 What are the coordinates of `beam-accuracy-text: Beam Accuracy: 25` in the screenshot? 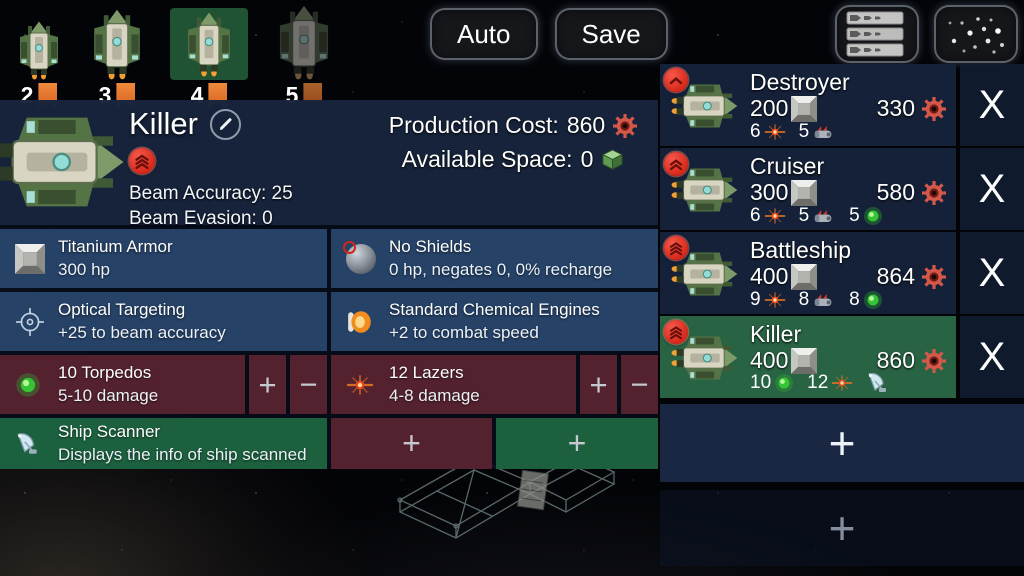 It's located at (211, 193).